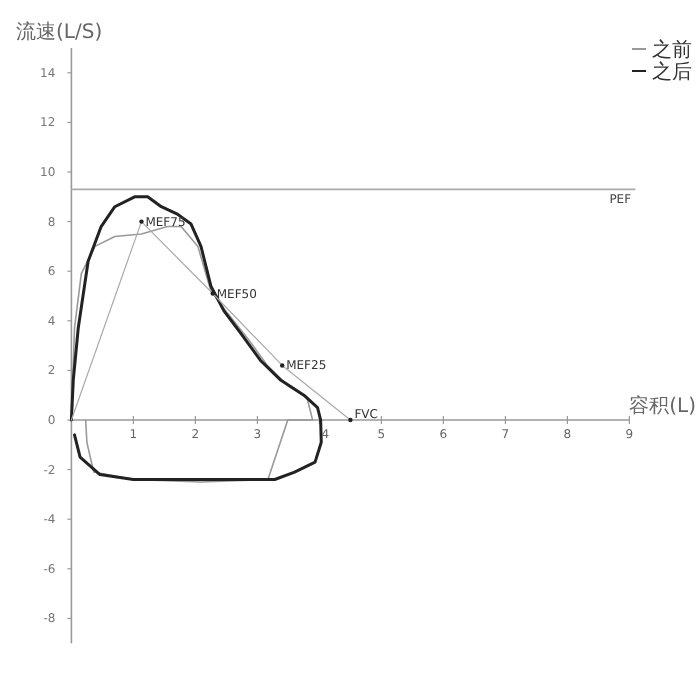 The image size is (700, 700). Describe the element at coordinates (672, 72) in the screenshot. I see `legend-label: 之后` at that location.